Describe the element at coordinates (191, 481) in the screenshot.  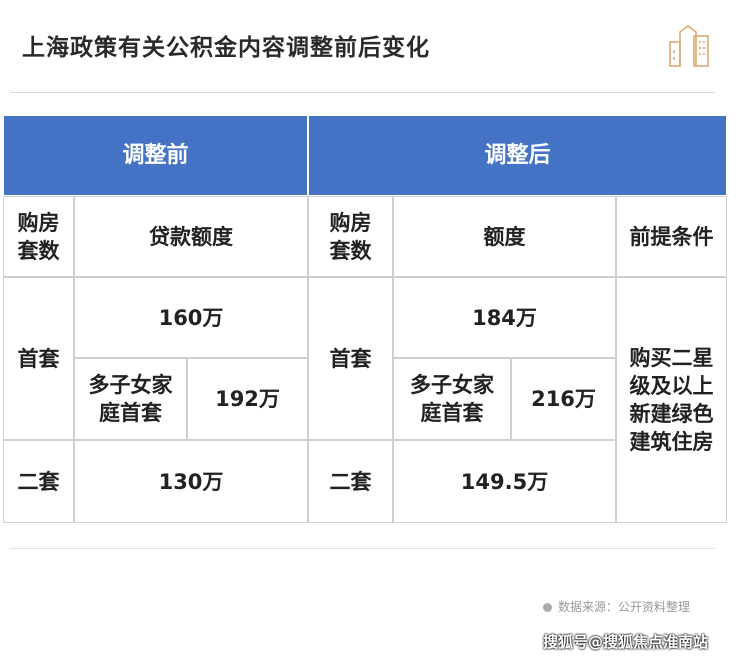
I see `second-home-before-value: 130万` at that location.